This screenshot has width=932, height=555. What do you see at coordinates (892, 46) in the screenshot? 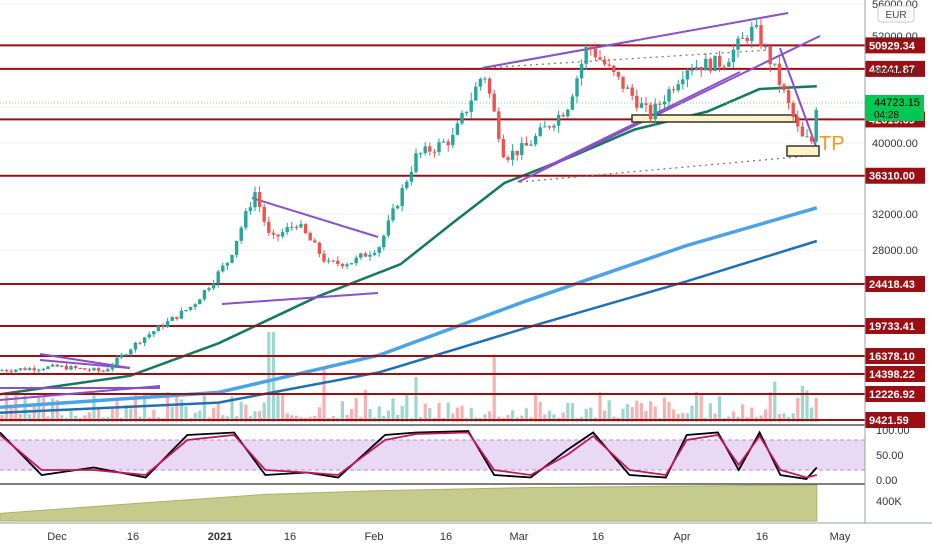
I see `level-label: 50929.34` at bounding box center [892, 46].